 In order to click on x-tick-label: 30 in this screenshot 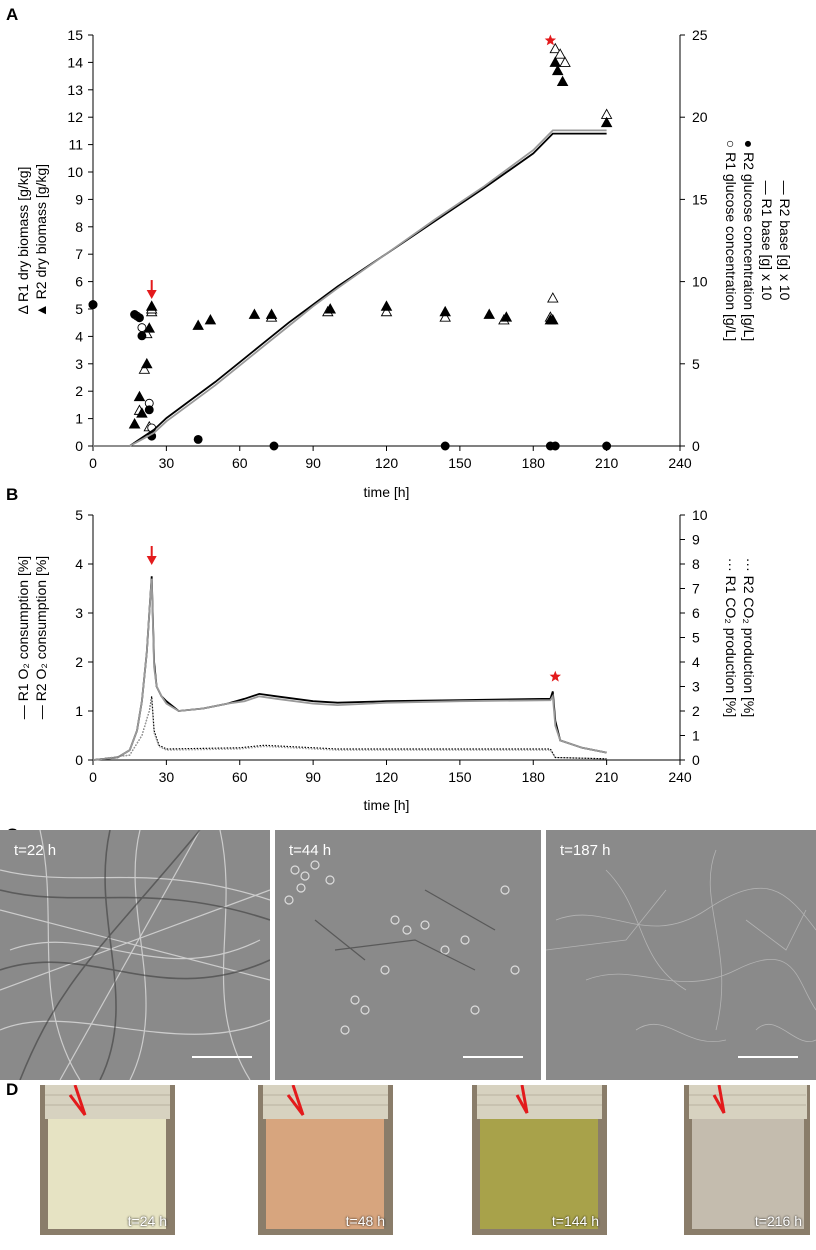, I will do `click(167, 777)`.